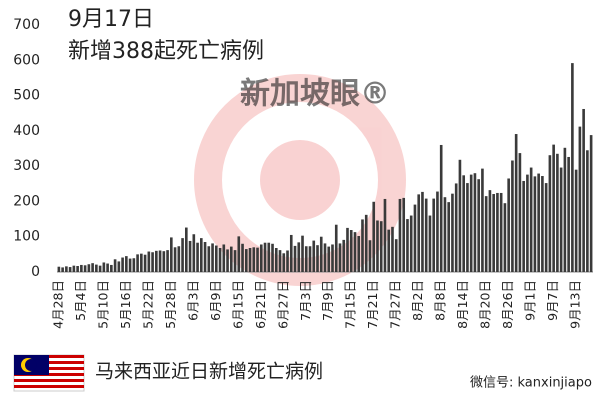  Describe the element at coordinates (26, 166) in the screenshot. I see `y-tick-label: 300` at that location.